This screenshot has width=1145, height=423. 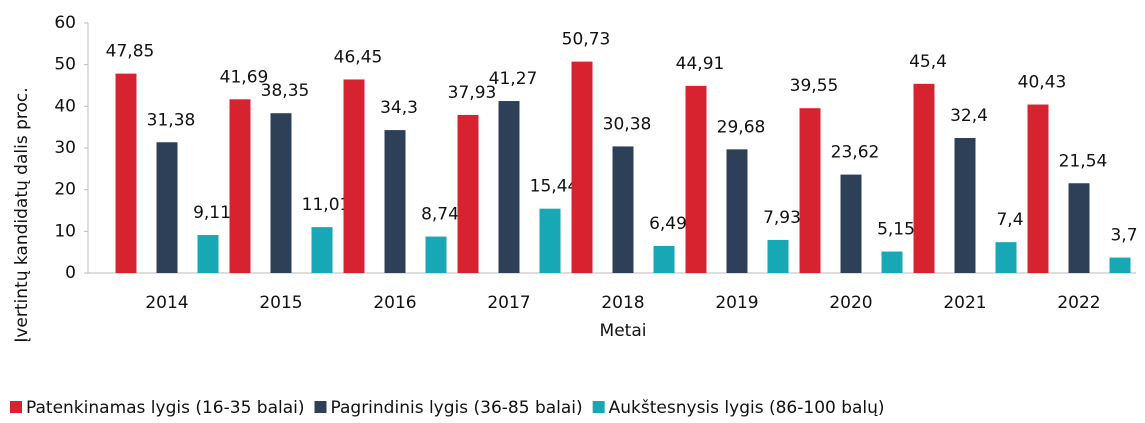 I want to click on value-label: 9,11, so click(x=212, y=213).